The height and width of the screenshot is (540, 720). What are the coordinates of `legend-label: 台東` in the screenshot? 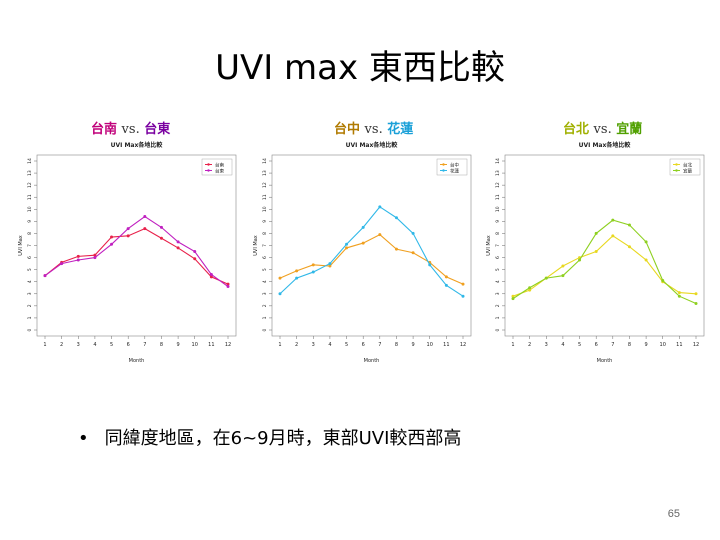 It's located at (219, 170).